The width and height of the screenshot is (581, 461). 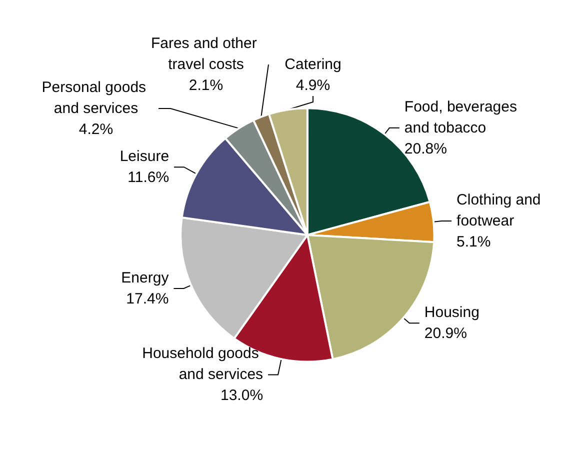 What do you see at coordinates (445, 333) in the screenshot?
I see `data-label: 20.9%` at bounding box center [445, 333].